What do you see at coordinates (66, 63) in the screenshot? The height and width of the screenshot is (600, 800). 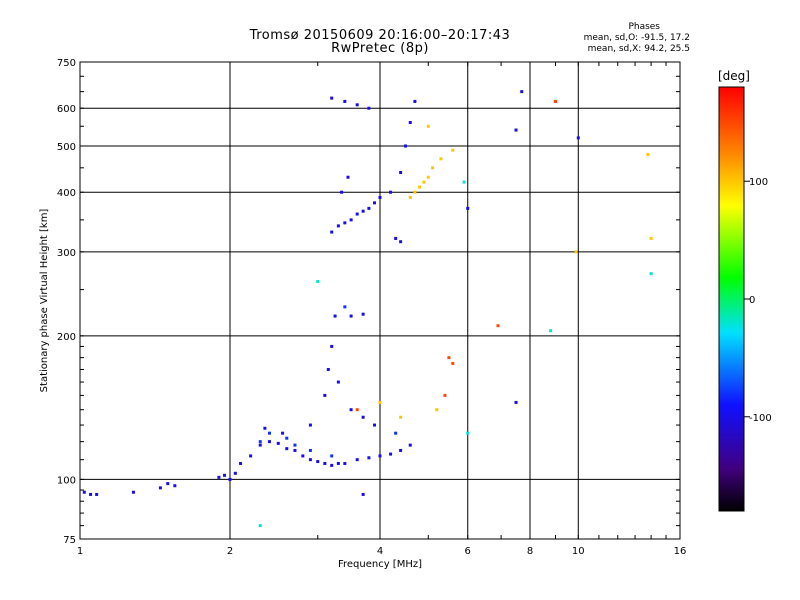 I see `y-tick-label: 750` at bounding box center [66, 63].